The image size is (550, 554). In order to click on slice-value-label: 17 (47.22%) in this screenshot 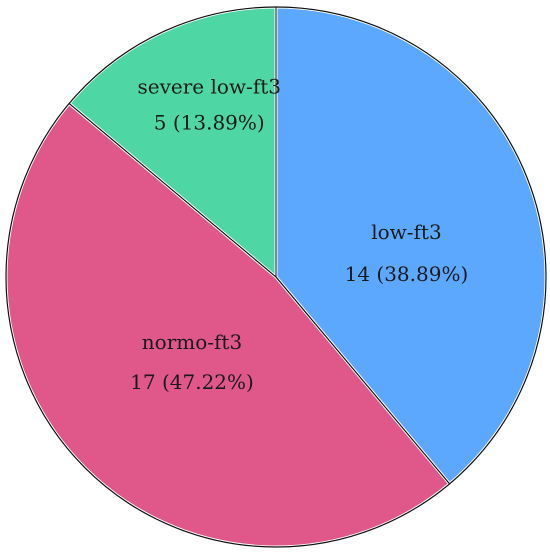, I will do `click(192, 382)`.